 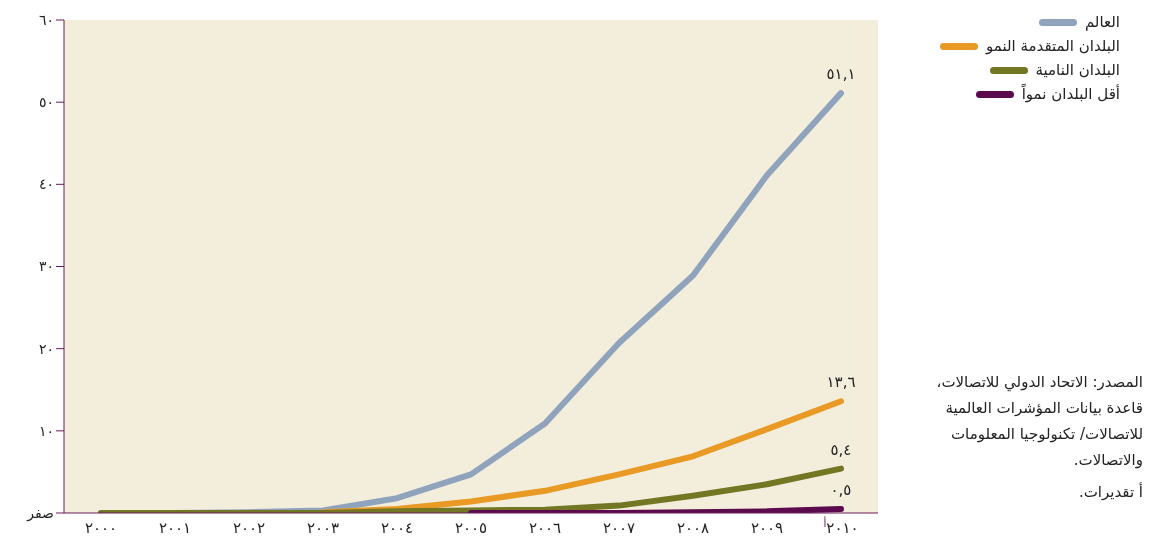 What do you see at coordinates (841, 449) in the screenshot?
I see `data-label: ٥,٤` at bounding box center [841, 449].